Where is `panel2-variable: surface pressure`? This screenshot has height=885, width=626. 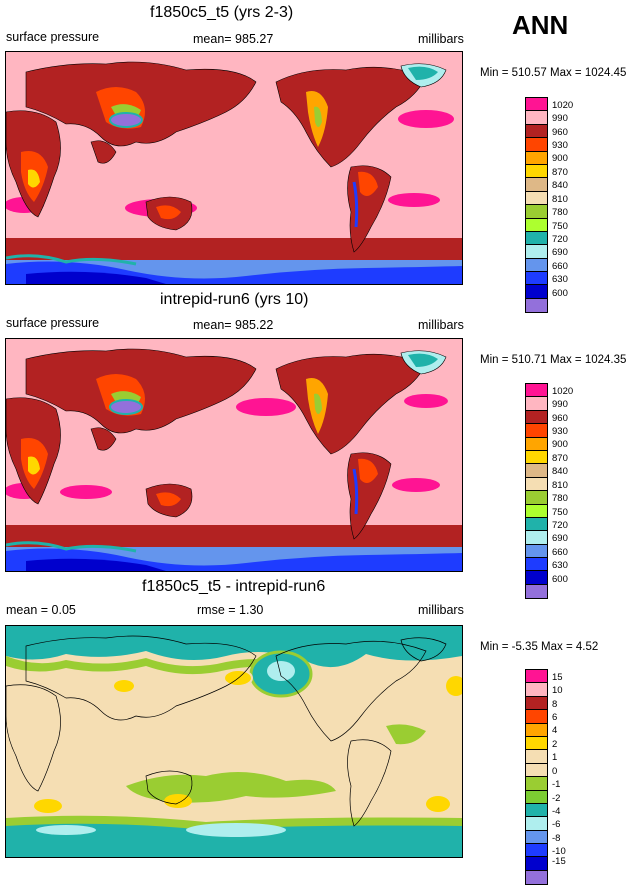
panel2-variable: surface pressure is located at coordinates (53, 323).